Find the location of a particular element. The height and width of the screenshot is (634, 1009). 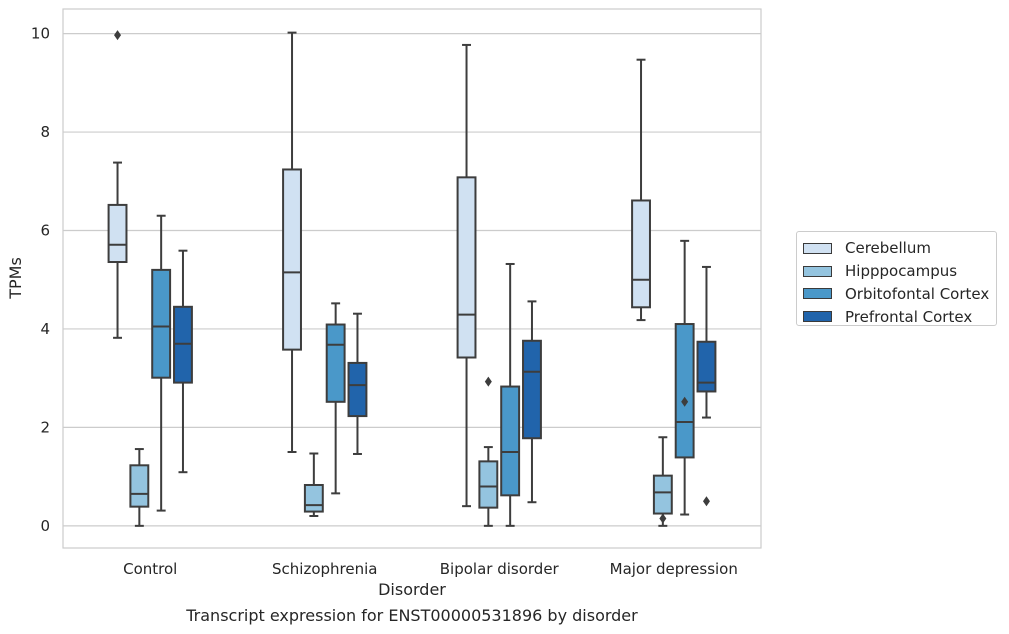

x-tick-label: Bipolar disorder is located at coordinates (500, 569).